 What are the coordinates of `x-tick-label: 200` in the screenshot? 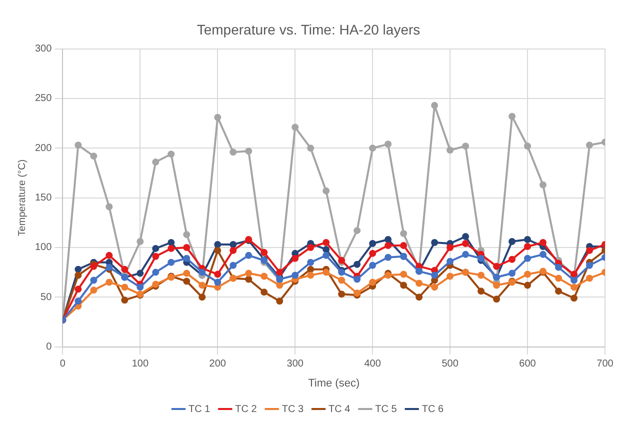 It's located at (217, 364).